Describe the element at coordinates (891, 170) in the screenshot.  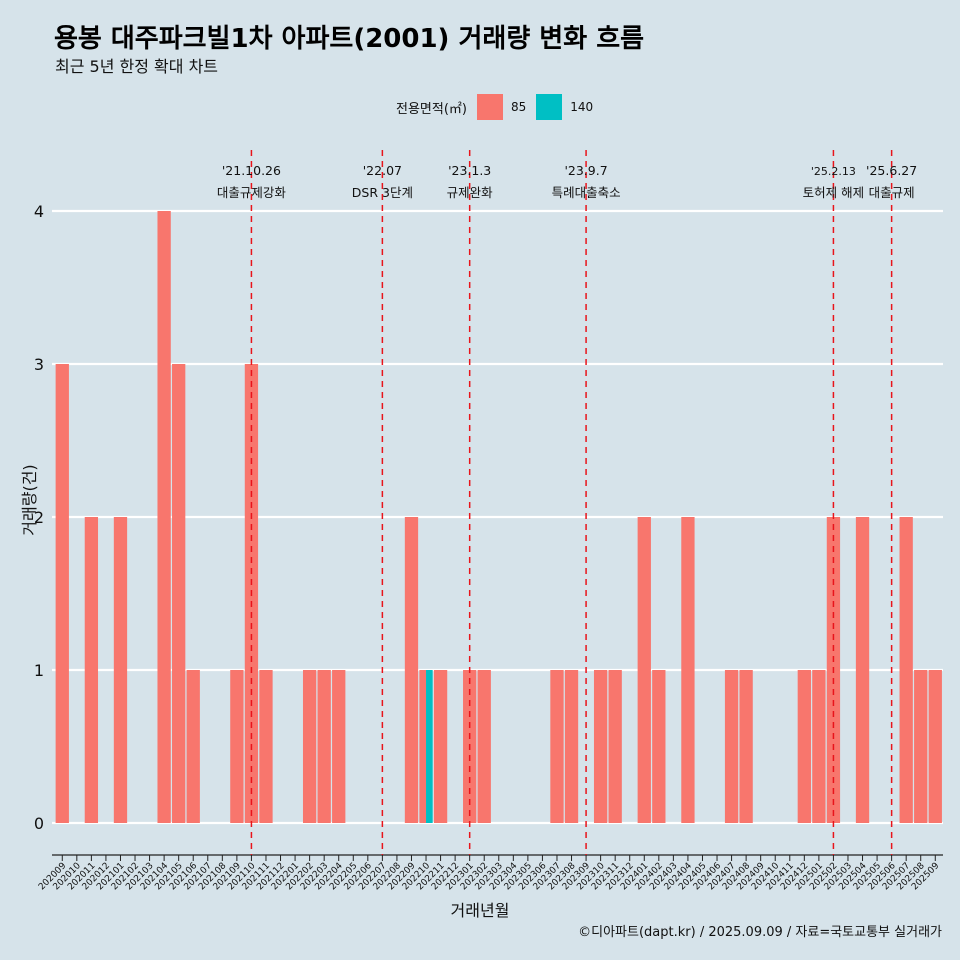
I see `event-date-label: '25.6.27` at that location.